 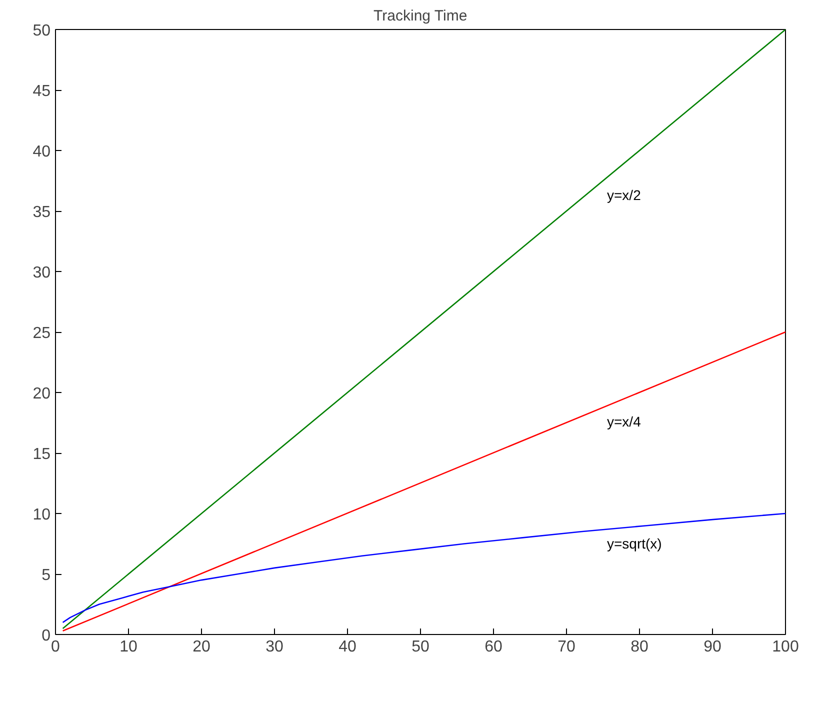 I want to click on x-tick-label: 20, so click(x=201, y=647).